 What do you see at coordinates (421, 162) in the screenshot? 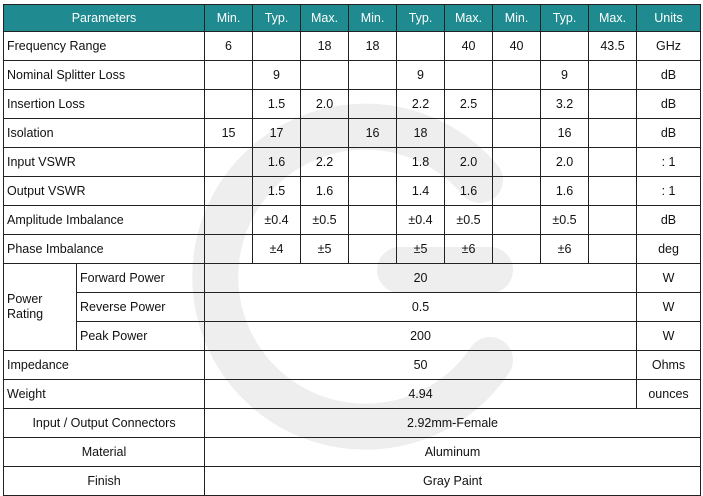
I see `value-cell: 1.8` at bounding box center [421, 162].